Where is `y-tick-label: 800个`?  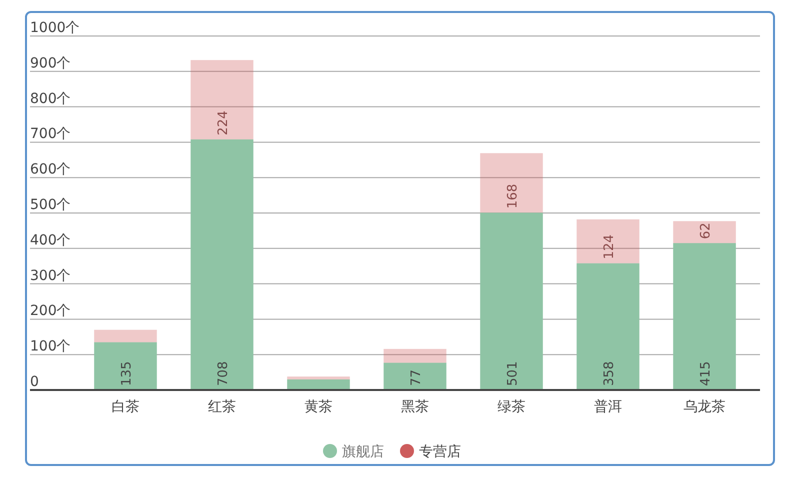
y-tick-label: 800个 is located at coordinates (50, 98).